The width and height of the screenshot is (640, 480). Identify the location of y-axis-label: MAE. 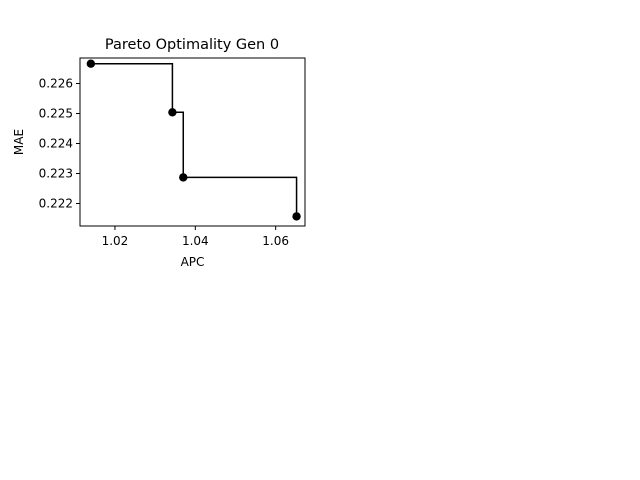
(19, 142).